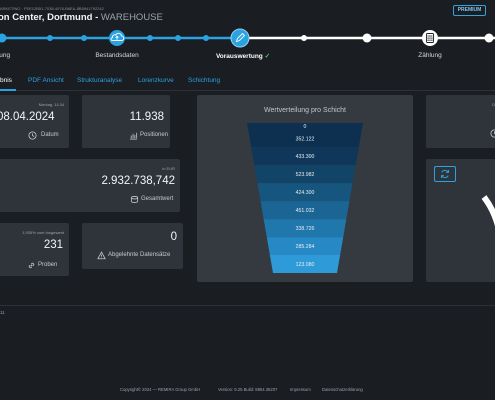 This screenshot has height=400, width=495. Describe the element at coordinates (51, 104) in the screenshot. I see `date-weekday: Montag, 11:34` at that location.